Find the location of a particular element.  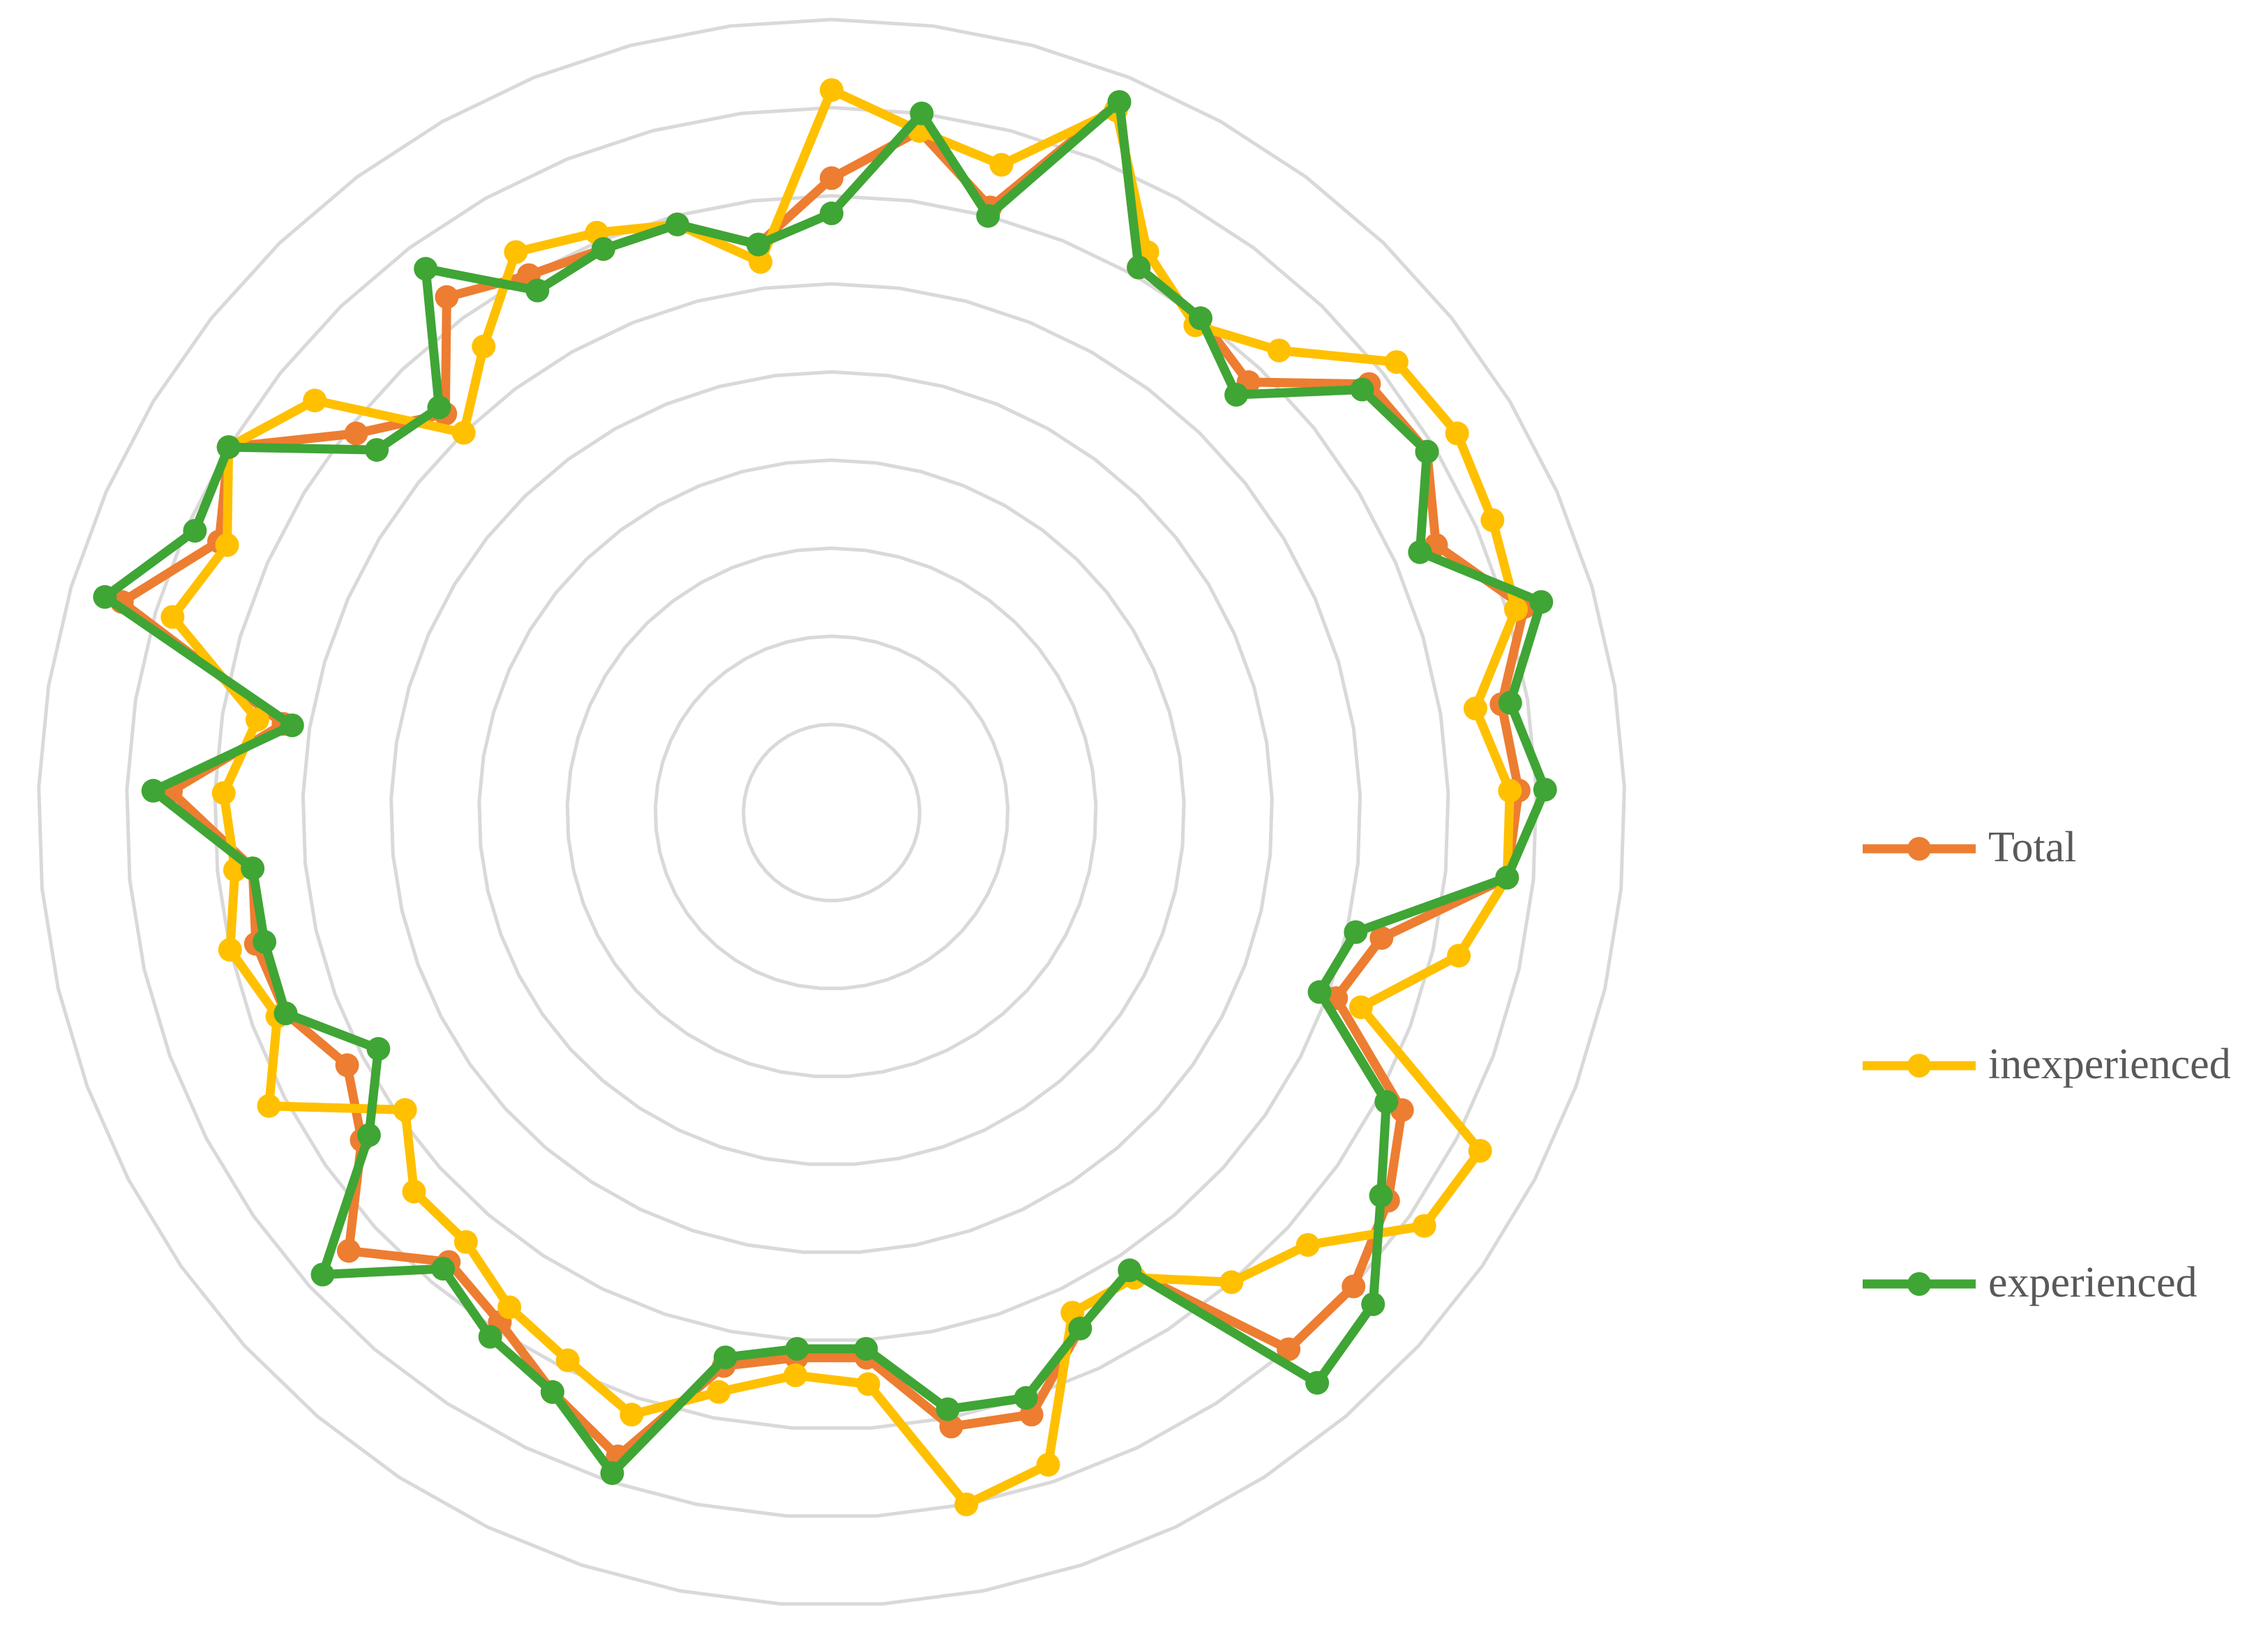

legend-label: Total is located at coordinates (2032, 847).